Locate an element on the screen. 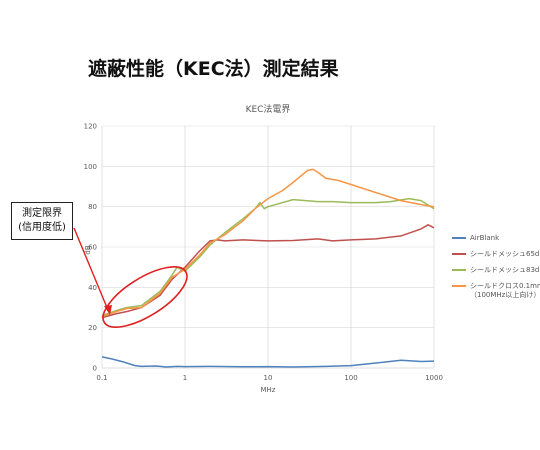 This screenshot has width=540, height=450. legend-item-mesh83: シールドメッシュ83dB is located at coordinates (496, 270).